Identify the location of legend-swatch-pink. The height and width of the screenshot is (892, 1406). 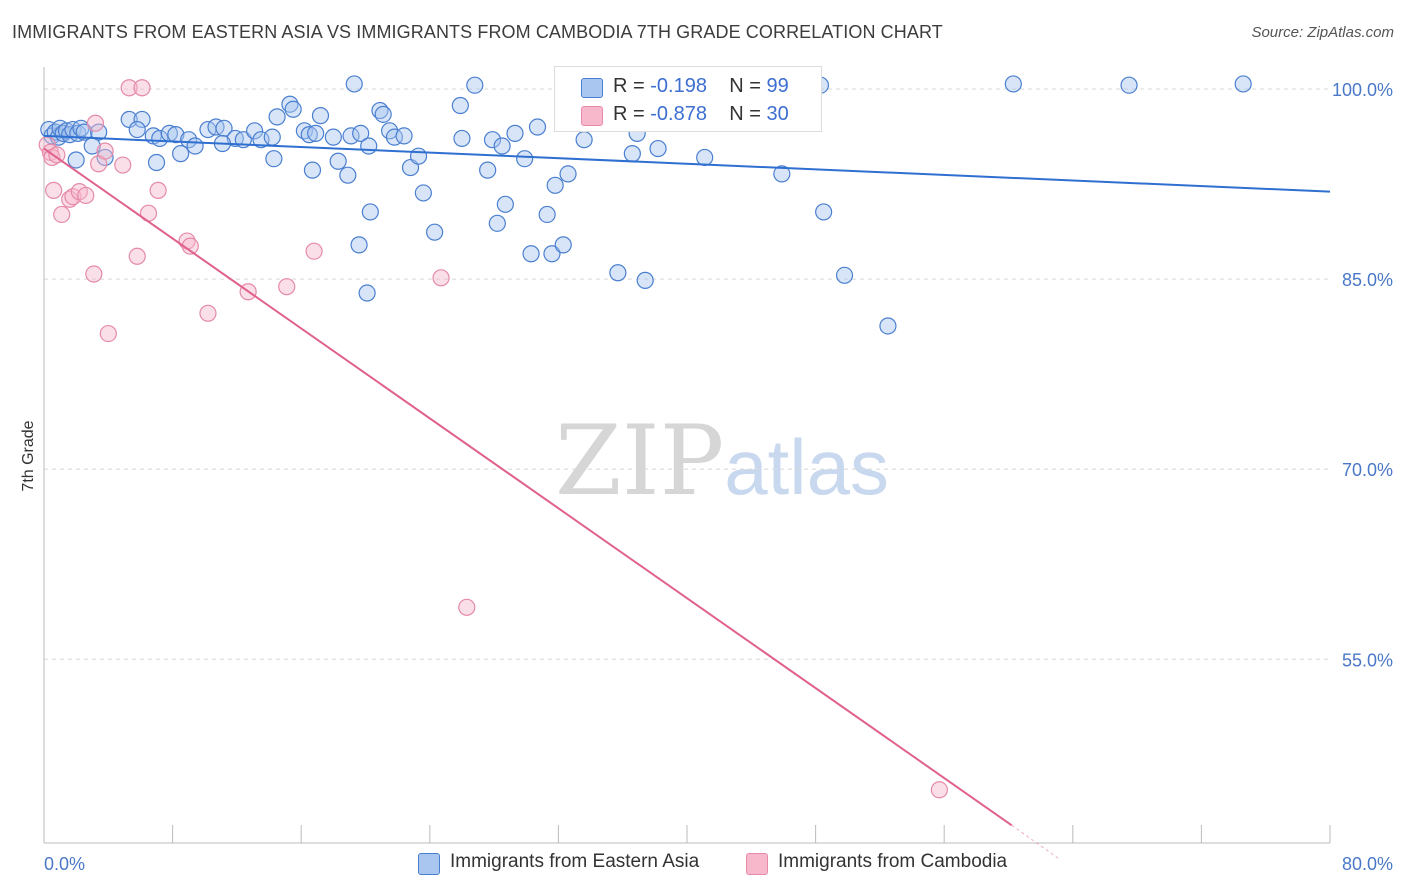
(757, 864).